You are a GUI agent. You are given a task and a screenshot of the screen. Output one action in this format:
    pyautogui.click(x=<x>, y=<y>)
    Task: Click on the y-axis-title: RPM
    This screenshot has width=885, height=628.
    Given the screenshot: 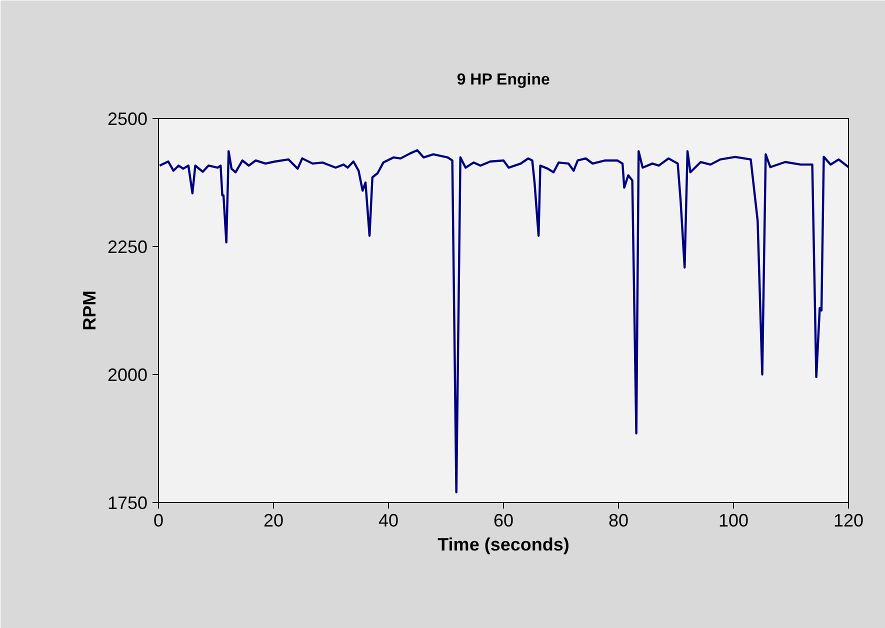 What is the action you would take?
    pyautogui.click(x=89, y=310)
    